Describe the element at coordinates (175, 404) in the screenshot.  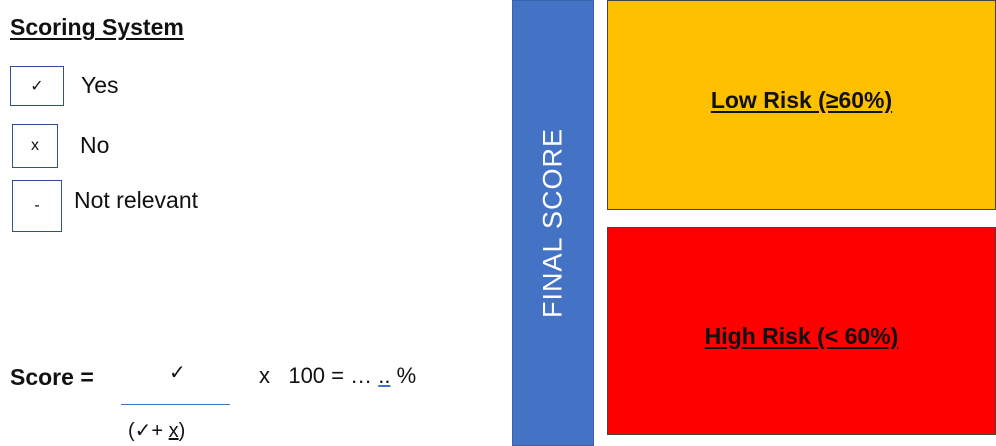
I see `fraction-line` at that location.